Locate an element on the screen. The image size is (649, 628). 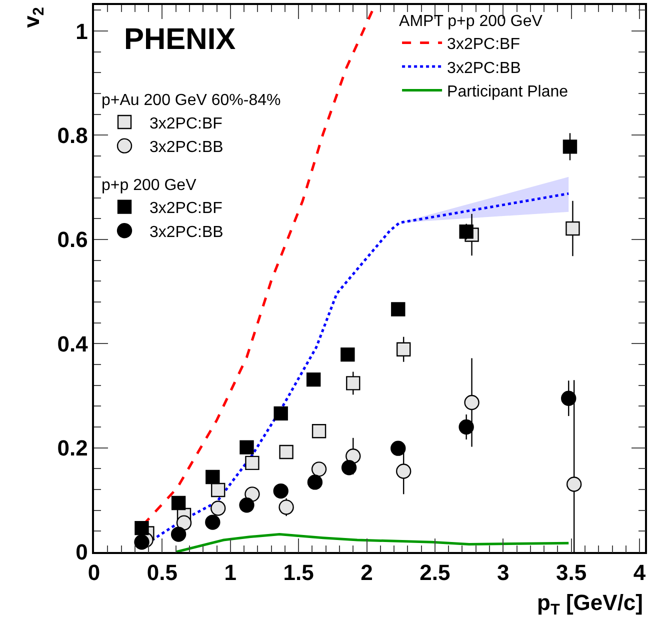
x-tick-label: 0.5 is located at coordinates (162, 573).